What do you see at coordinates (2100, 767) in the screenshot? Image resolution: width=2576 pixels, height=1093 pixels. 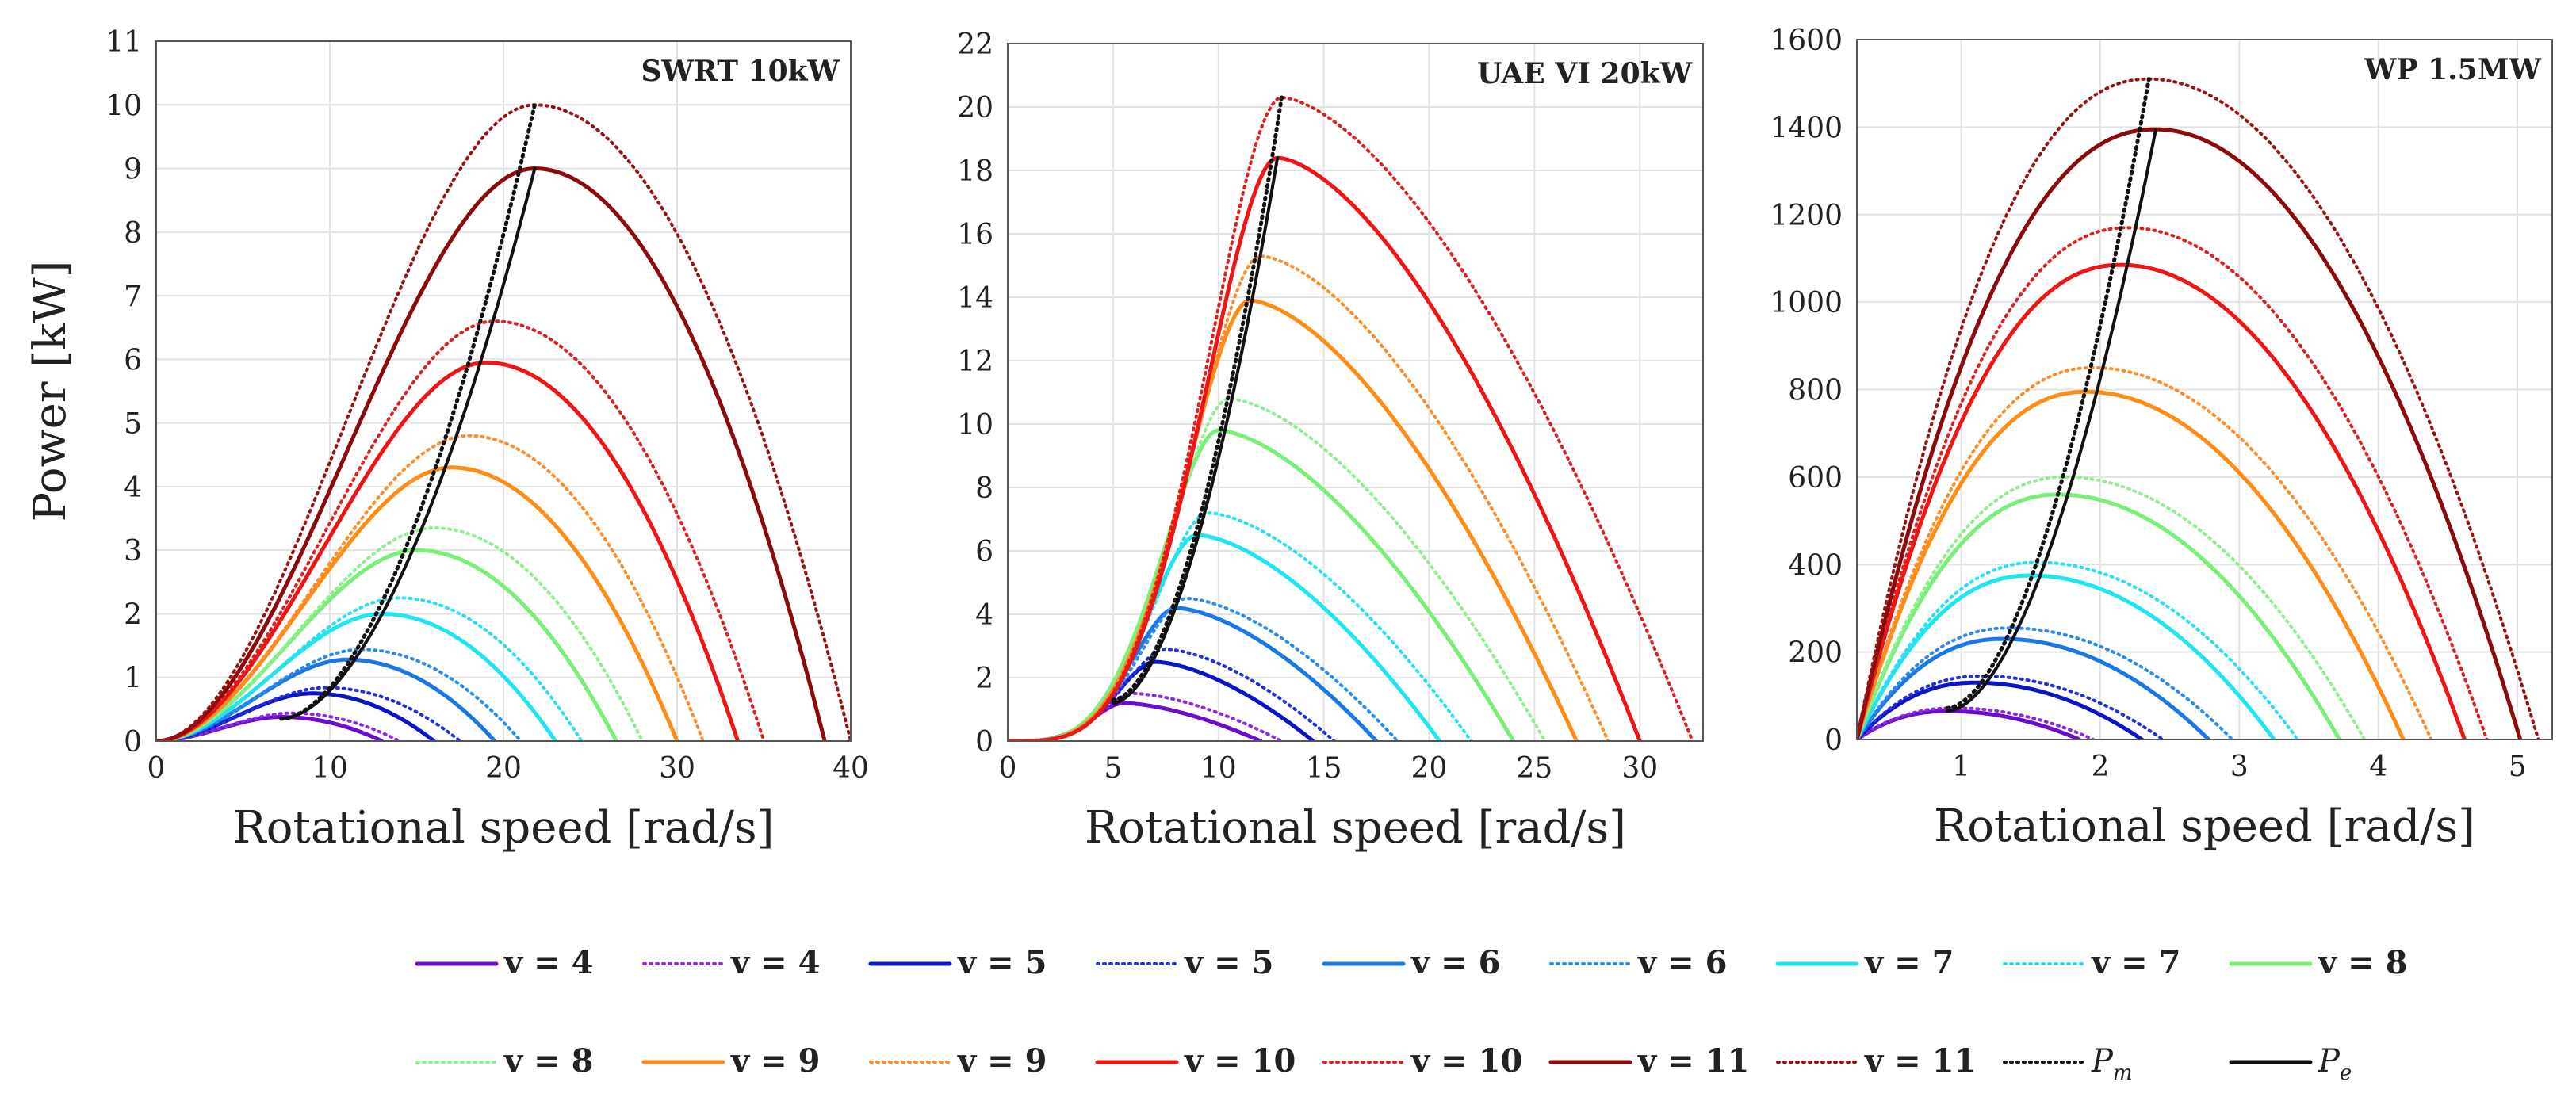 I see `x-tick-label: 2` at bounding box center [2100, 767].